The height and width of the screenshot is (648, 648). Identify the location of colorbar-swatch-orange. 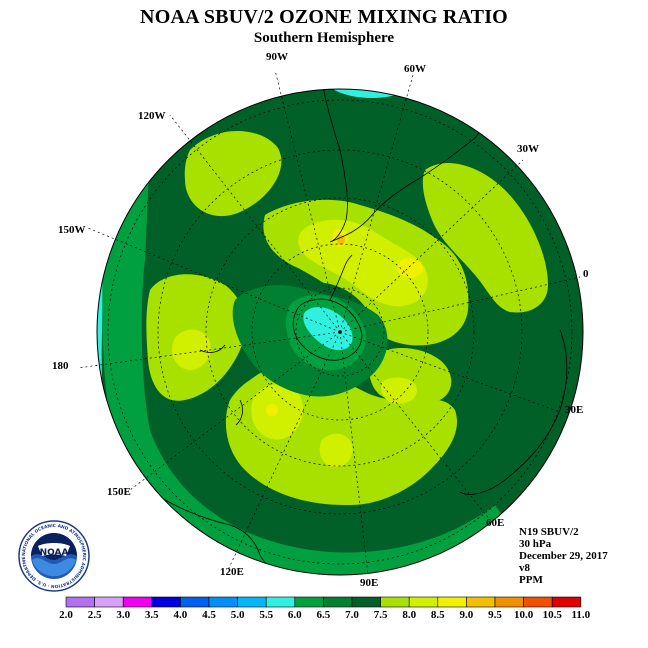
(509, 602).